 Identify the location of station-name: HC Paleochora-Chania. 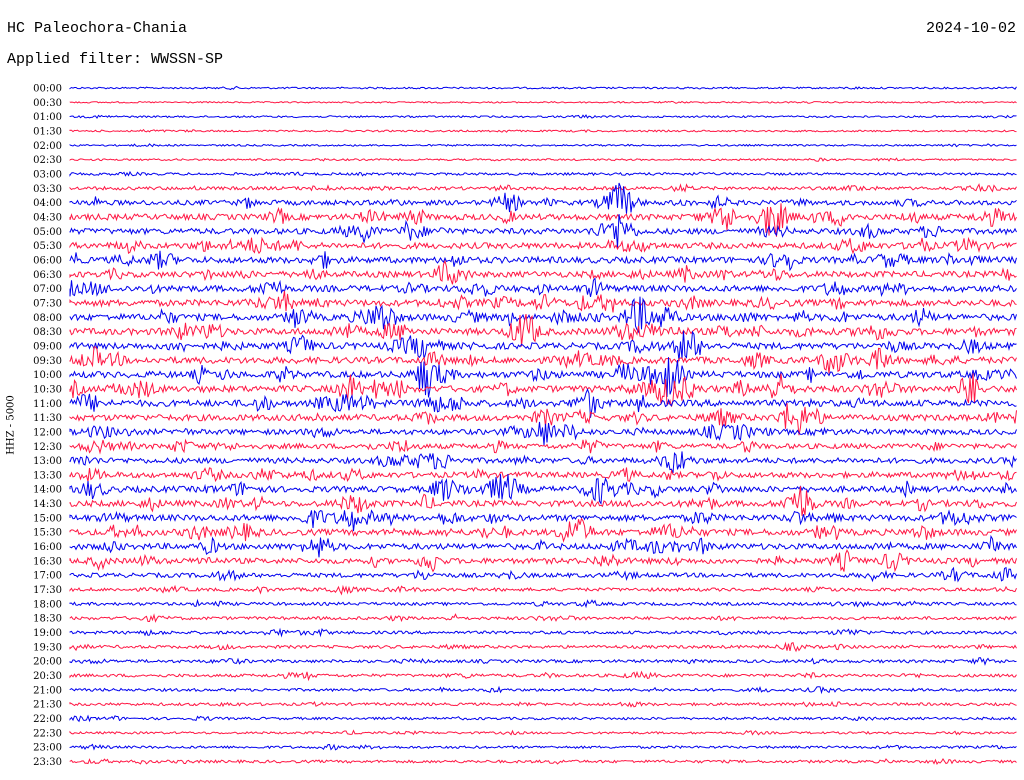
(97, 28).